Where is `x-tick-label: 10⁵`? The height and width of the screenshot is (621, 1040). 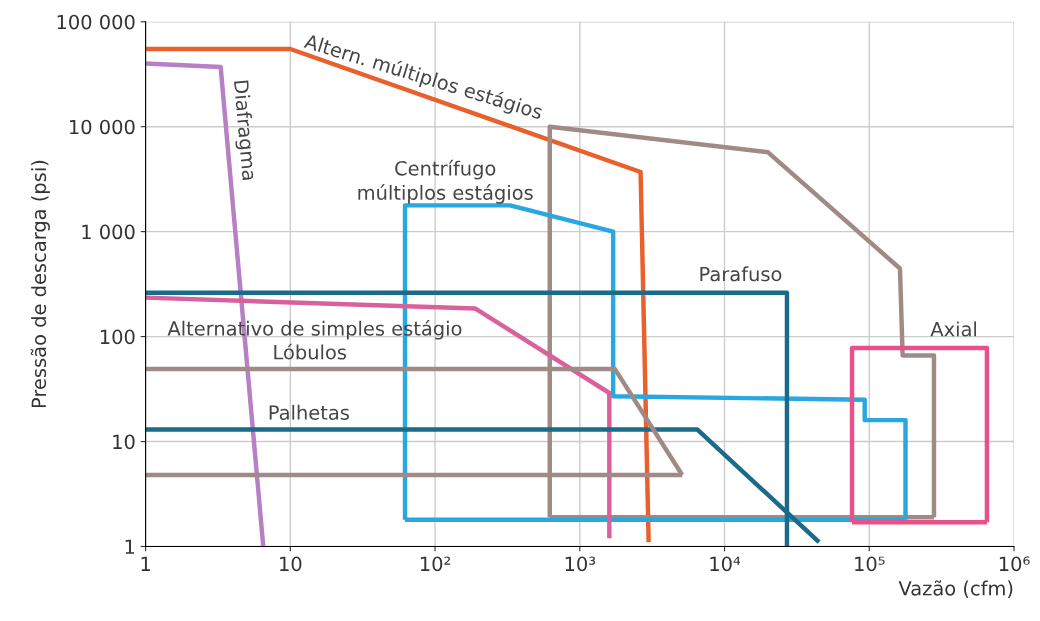
x-tick-label: 10⁵ is located at coordinates (870, 564).